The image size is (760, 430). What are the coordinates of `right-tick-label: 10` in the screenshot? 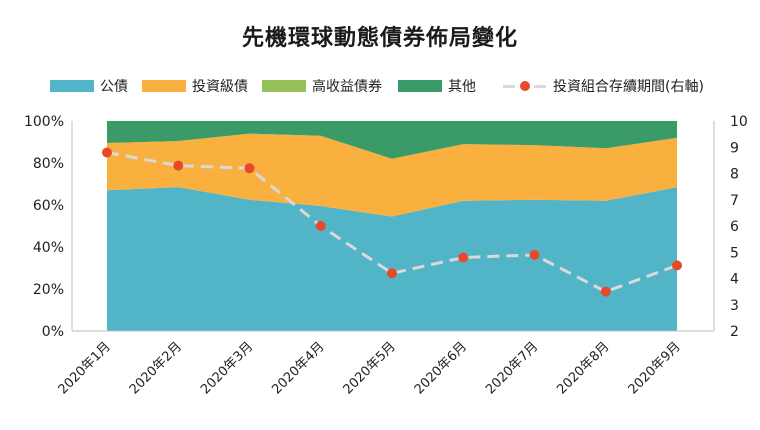 It's located at (739, 122).